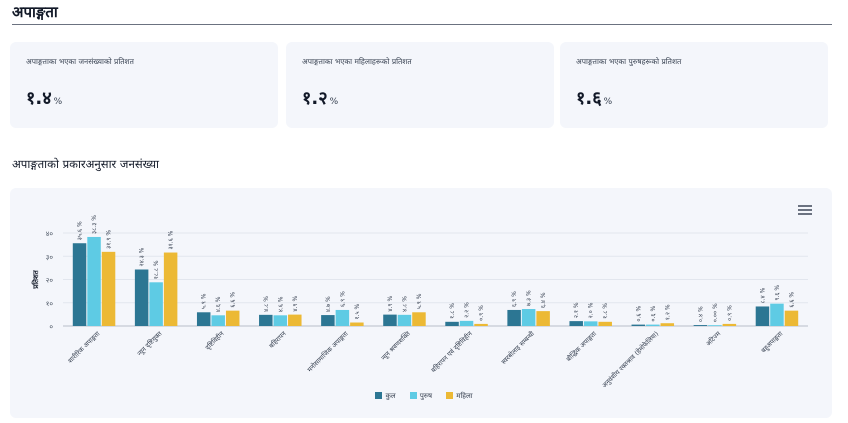  I want to click on x-tick-label: मनोसामाजिक अपाङ्गता, so click(328, 352).